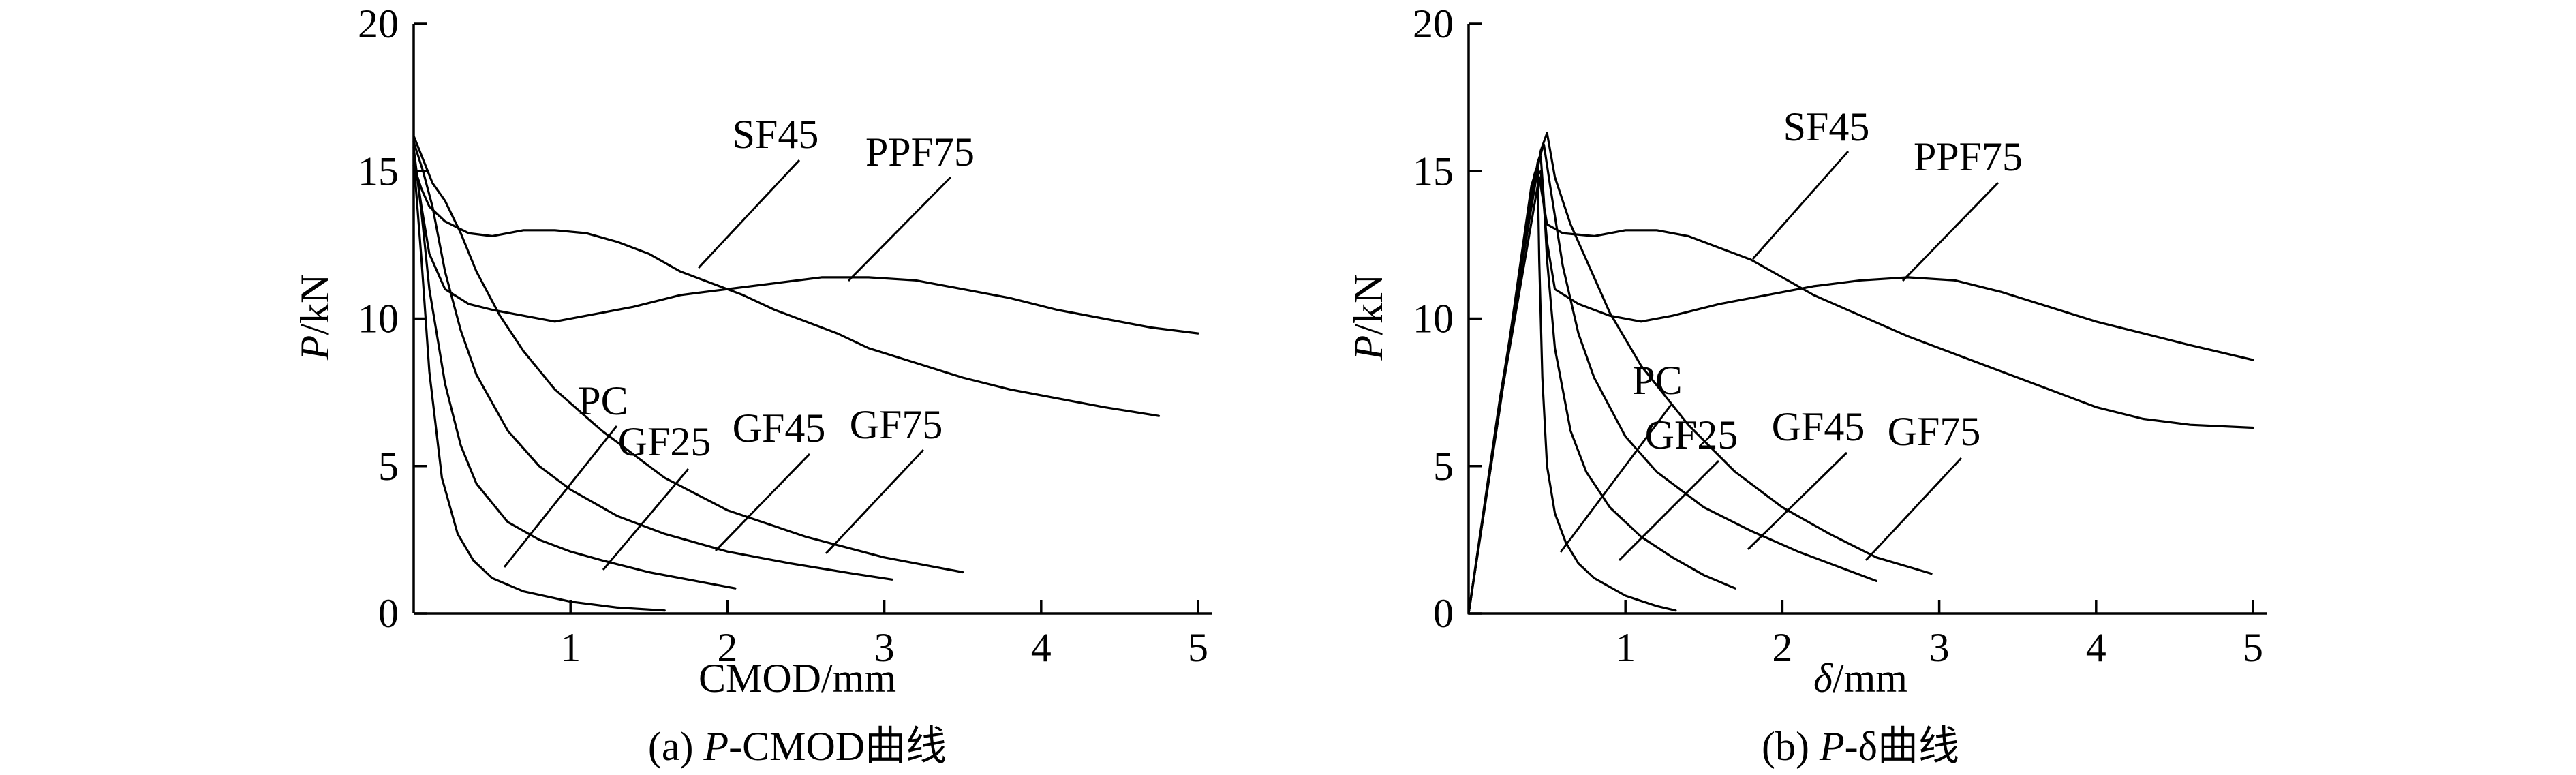 The height and width of the screenshot is (775, 2576). I want to click on caption-prefix: (a), so click(676, 746).